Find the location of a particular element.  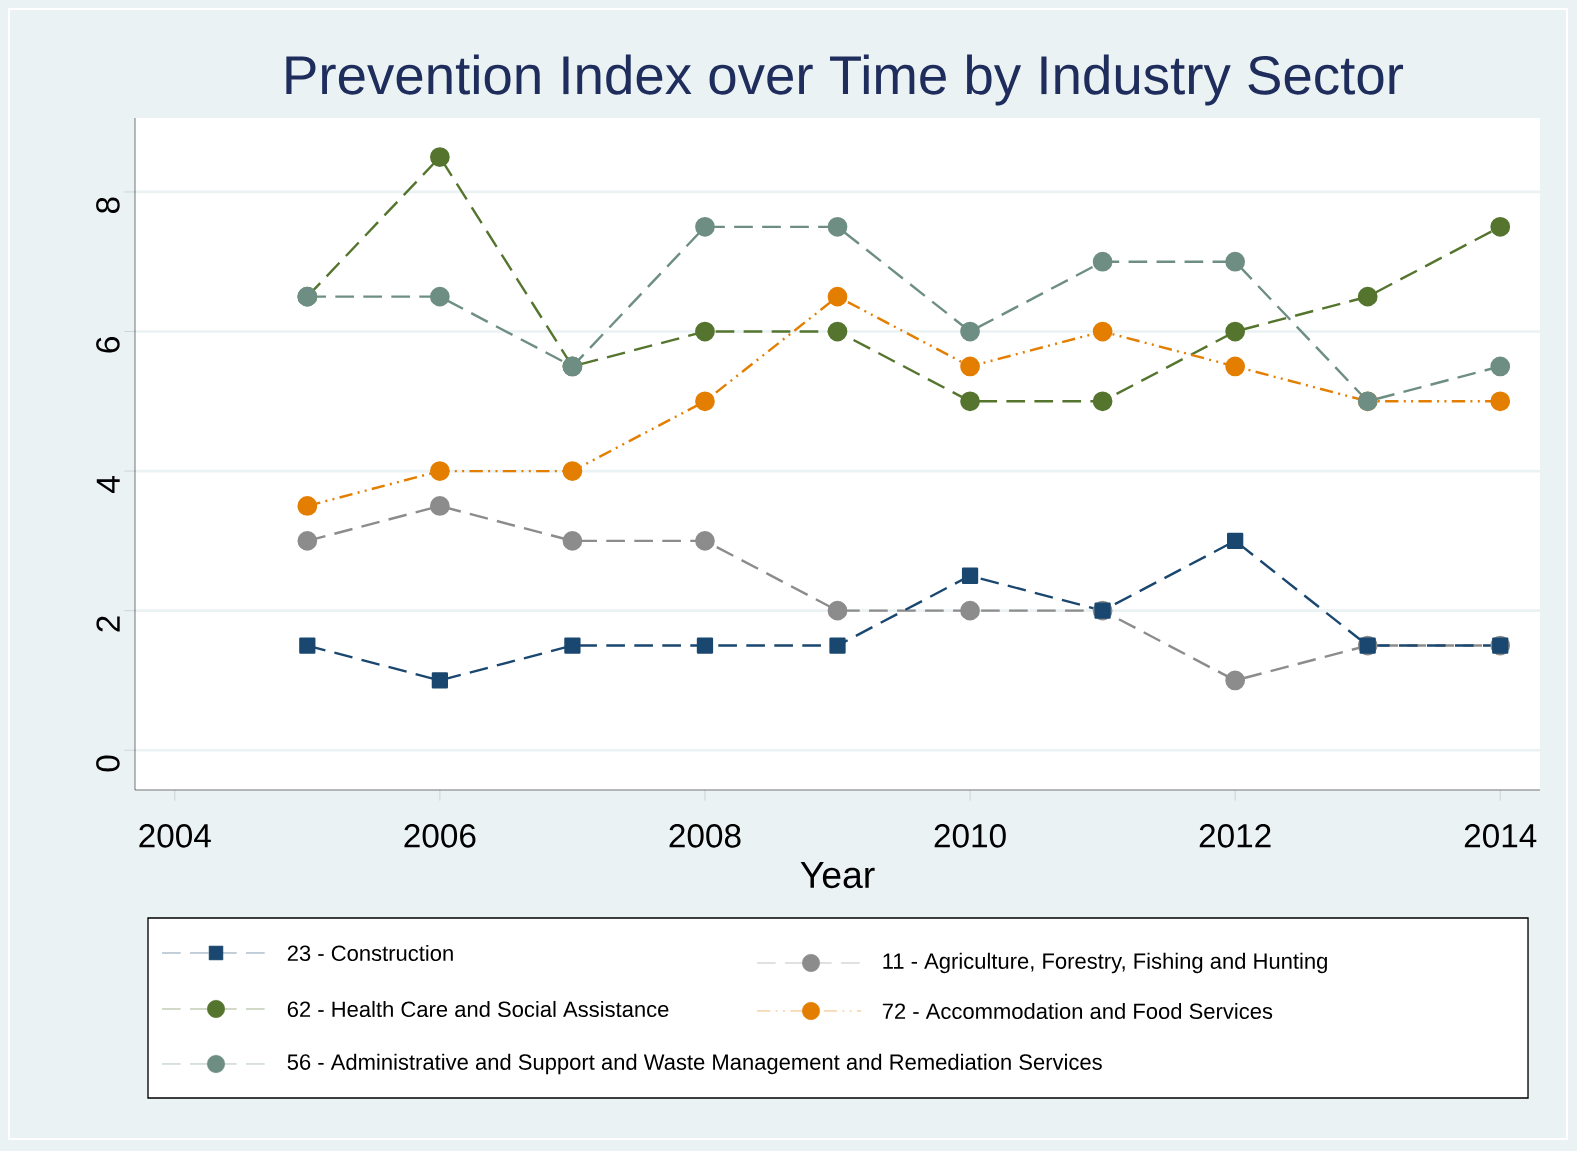

legend-label: 72 - Accommodation and Food Services is located at coordinates (1077, 1011).